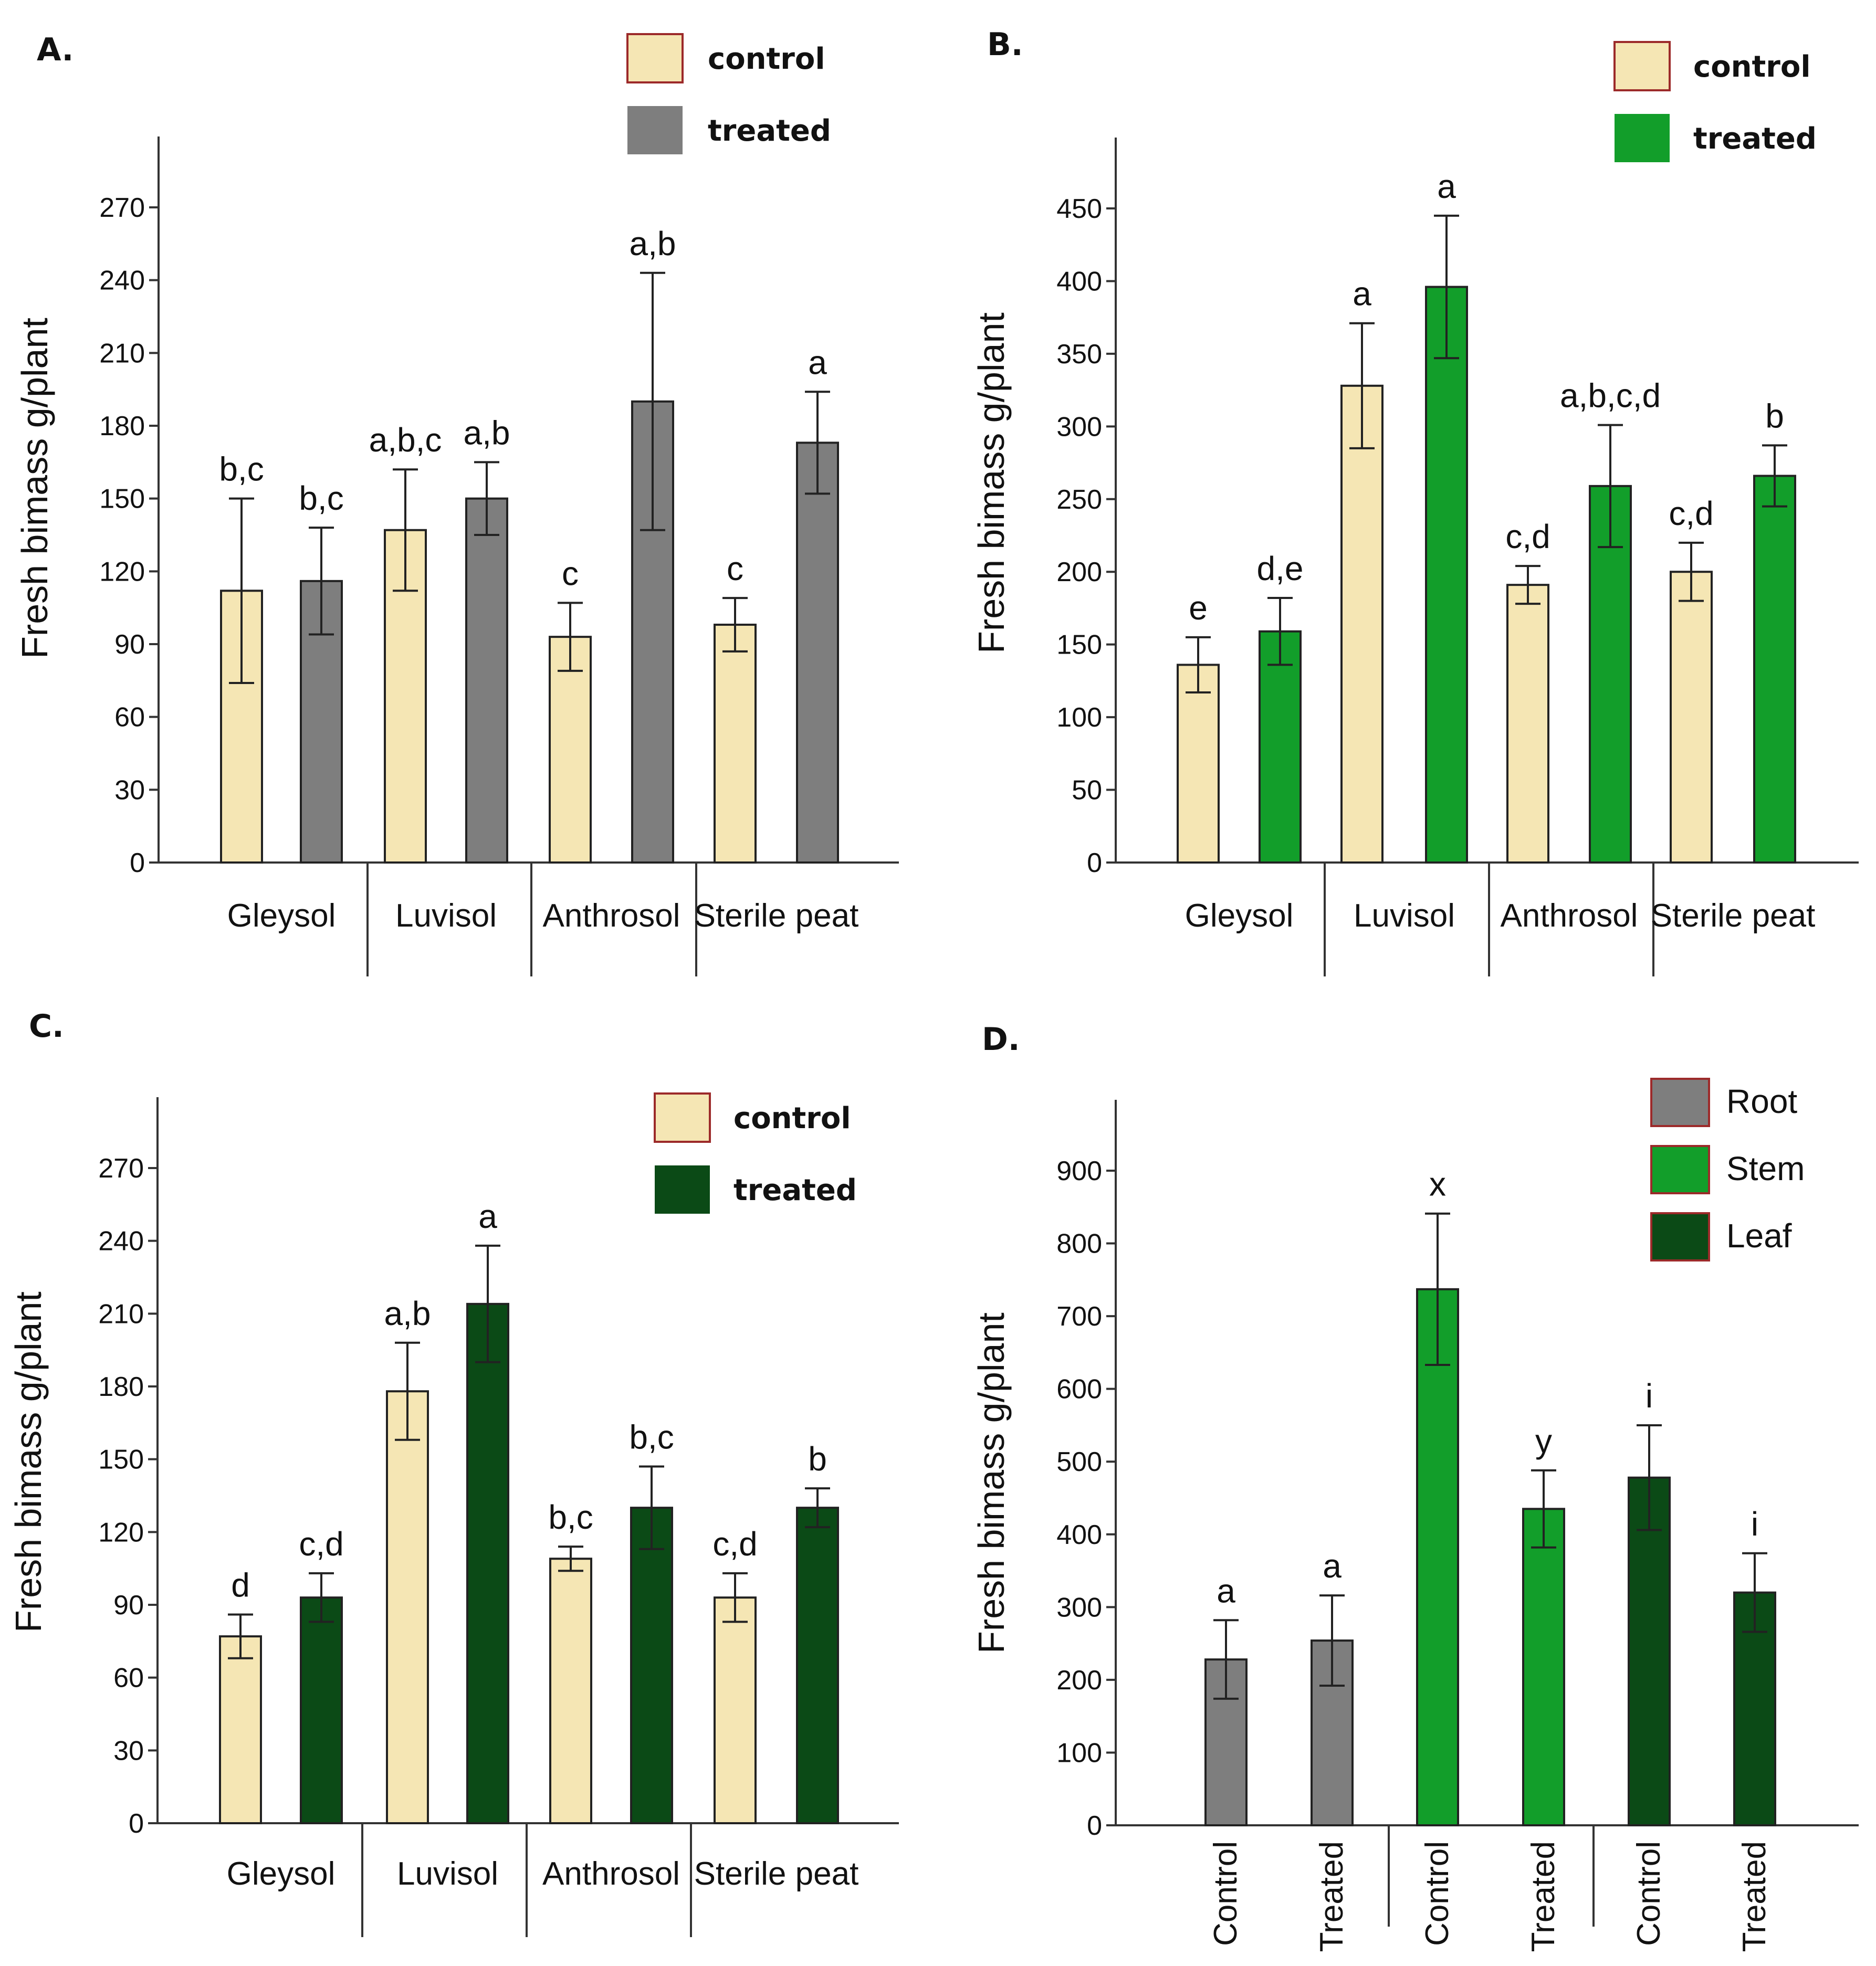 This screenshot has width=1876, height=1966. Describe the element at coordinates (121, 1532) in the screenshot. I see `y-tick-label: 120` at that location.